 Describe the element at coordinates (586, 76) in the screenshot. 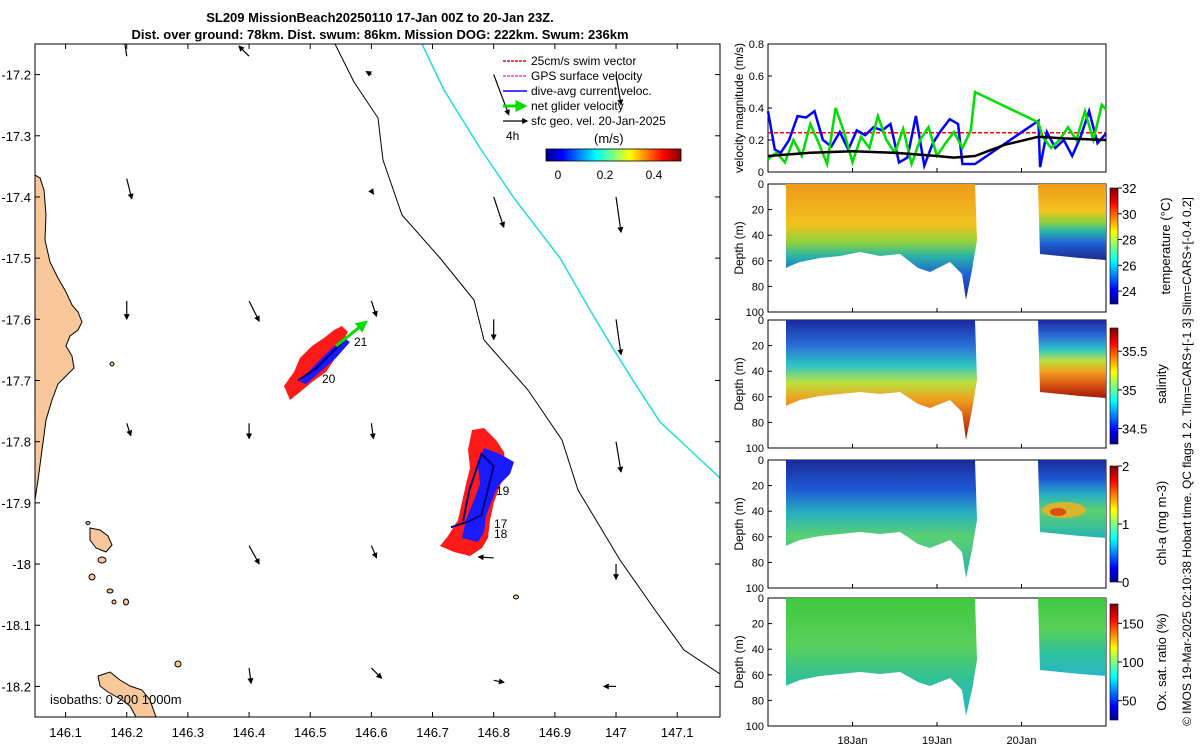

I see `legend-gps-velocity: GPS surface velocity` at that location.